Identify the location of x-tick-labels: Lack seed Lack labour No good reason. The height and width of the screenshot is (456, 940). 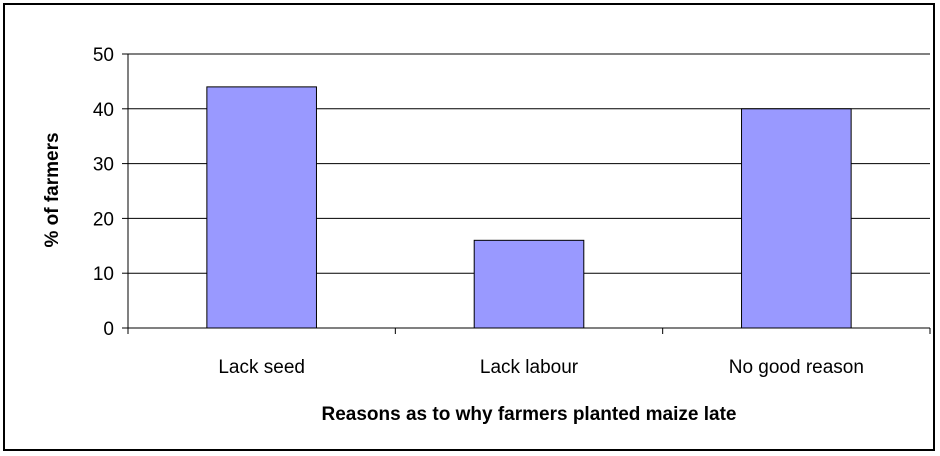
(541, 367).